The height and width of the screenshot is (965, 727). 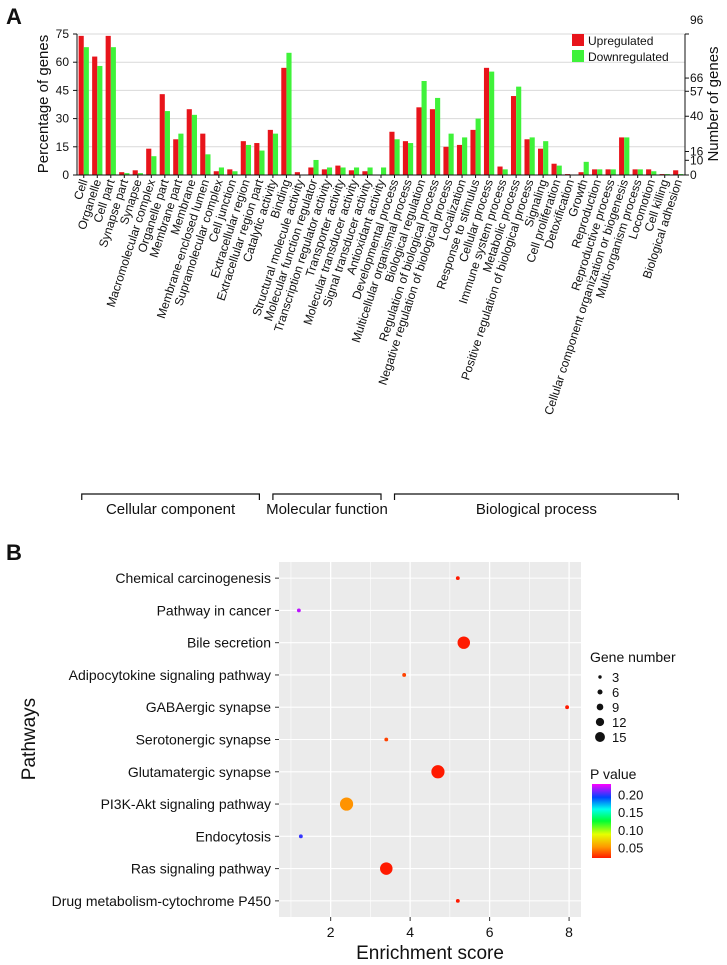 I want to click on right-tick-label: 96, so click(x=697, y=20).